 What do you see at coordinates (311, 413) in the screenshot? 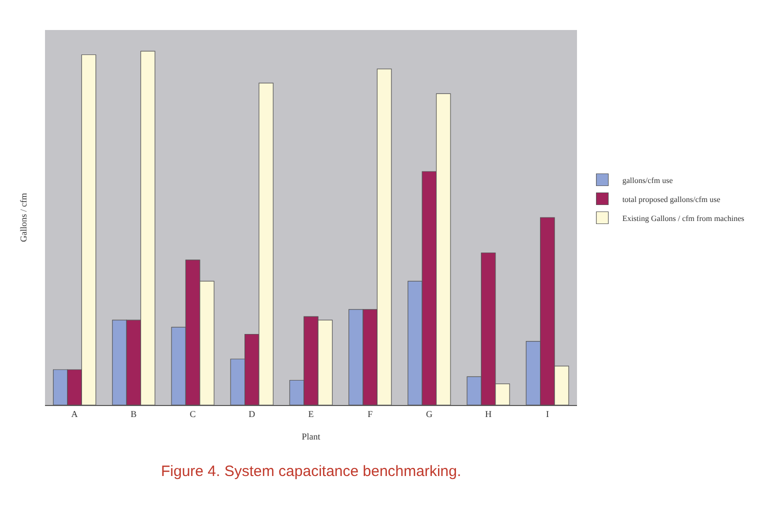
I see `x-tick-label: E` at bounding box center [311, 413].